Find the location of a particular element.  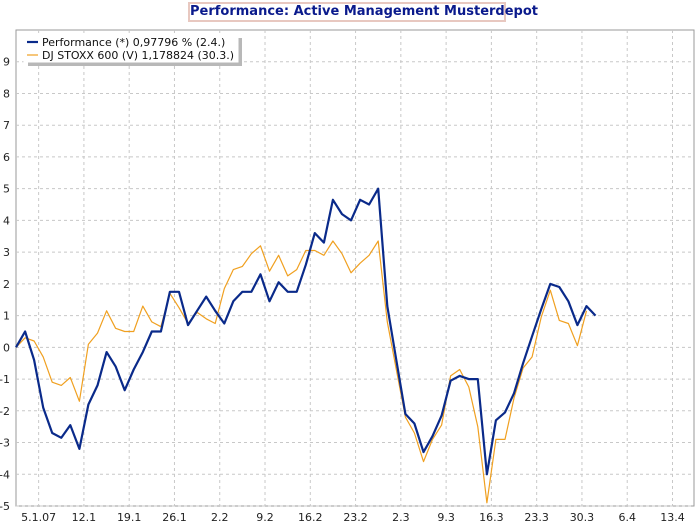

x-tick-label: 12.1 is located at coordinates (84, 517).